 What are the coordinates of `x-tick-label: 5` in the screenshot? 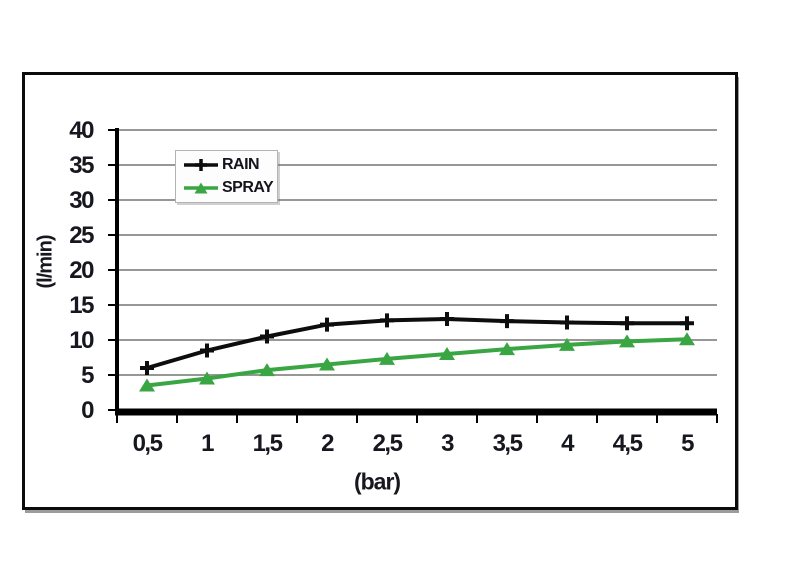 It's located at (687, 443).